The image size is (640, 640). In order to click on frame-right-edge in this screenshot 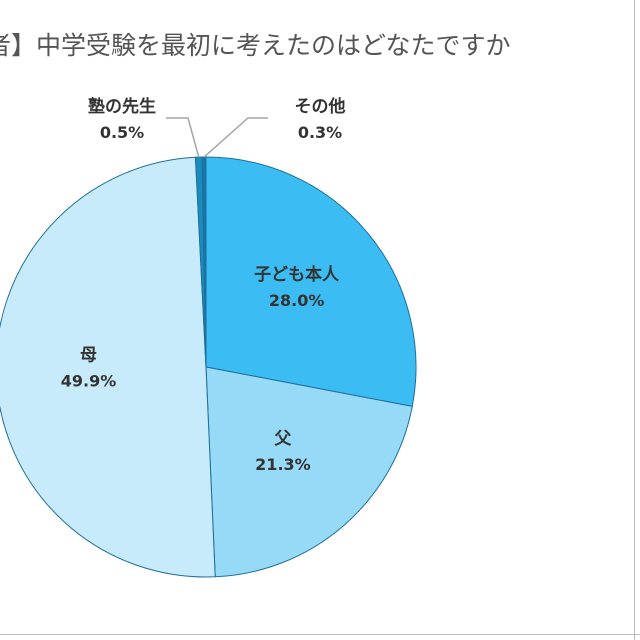, I will do `click(634, 320)`.